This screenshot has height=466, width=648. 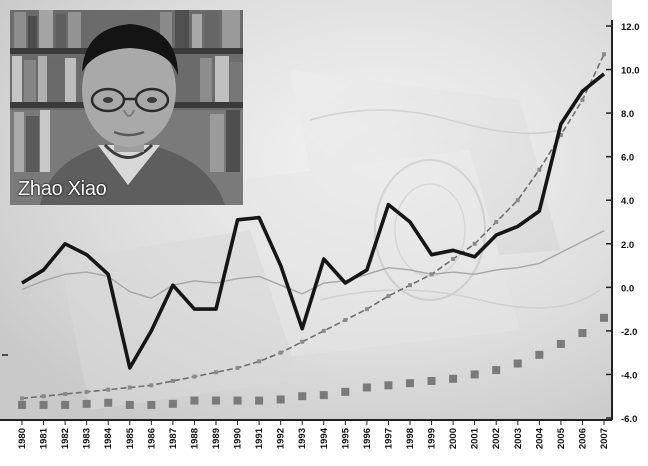 What do you see at coordinates (22, 438) in the screenshot?
I see `x-tick-label: 1980` at bounding box center [22, 438].